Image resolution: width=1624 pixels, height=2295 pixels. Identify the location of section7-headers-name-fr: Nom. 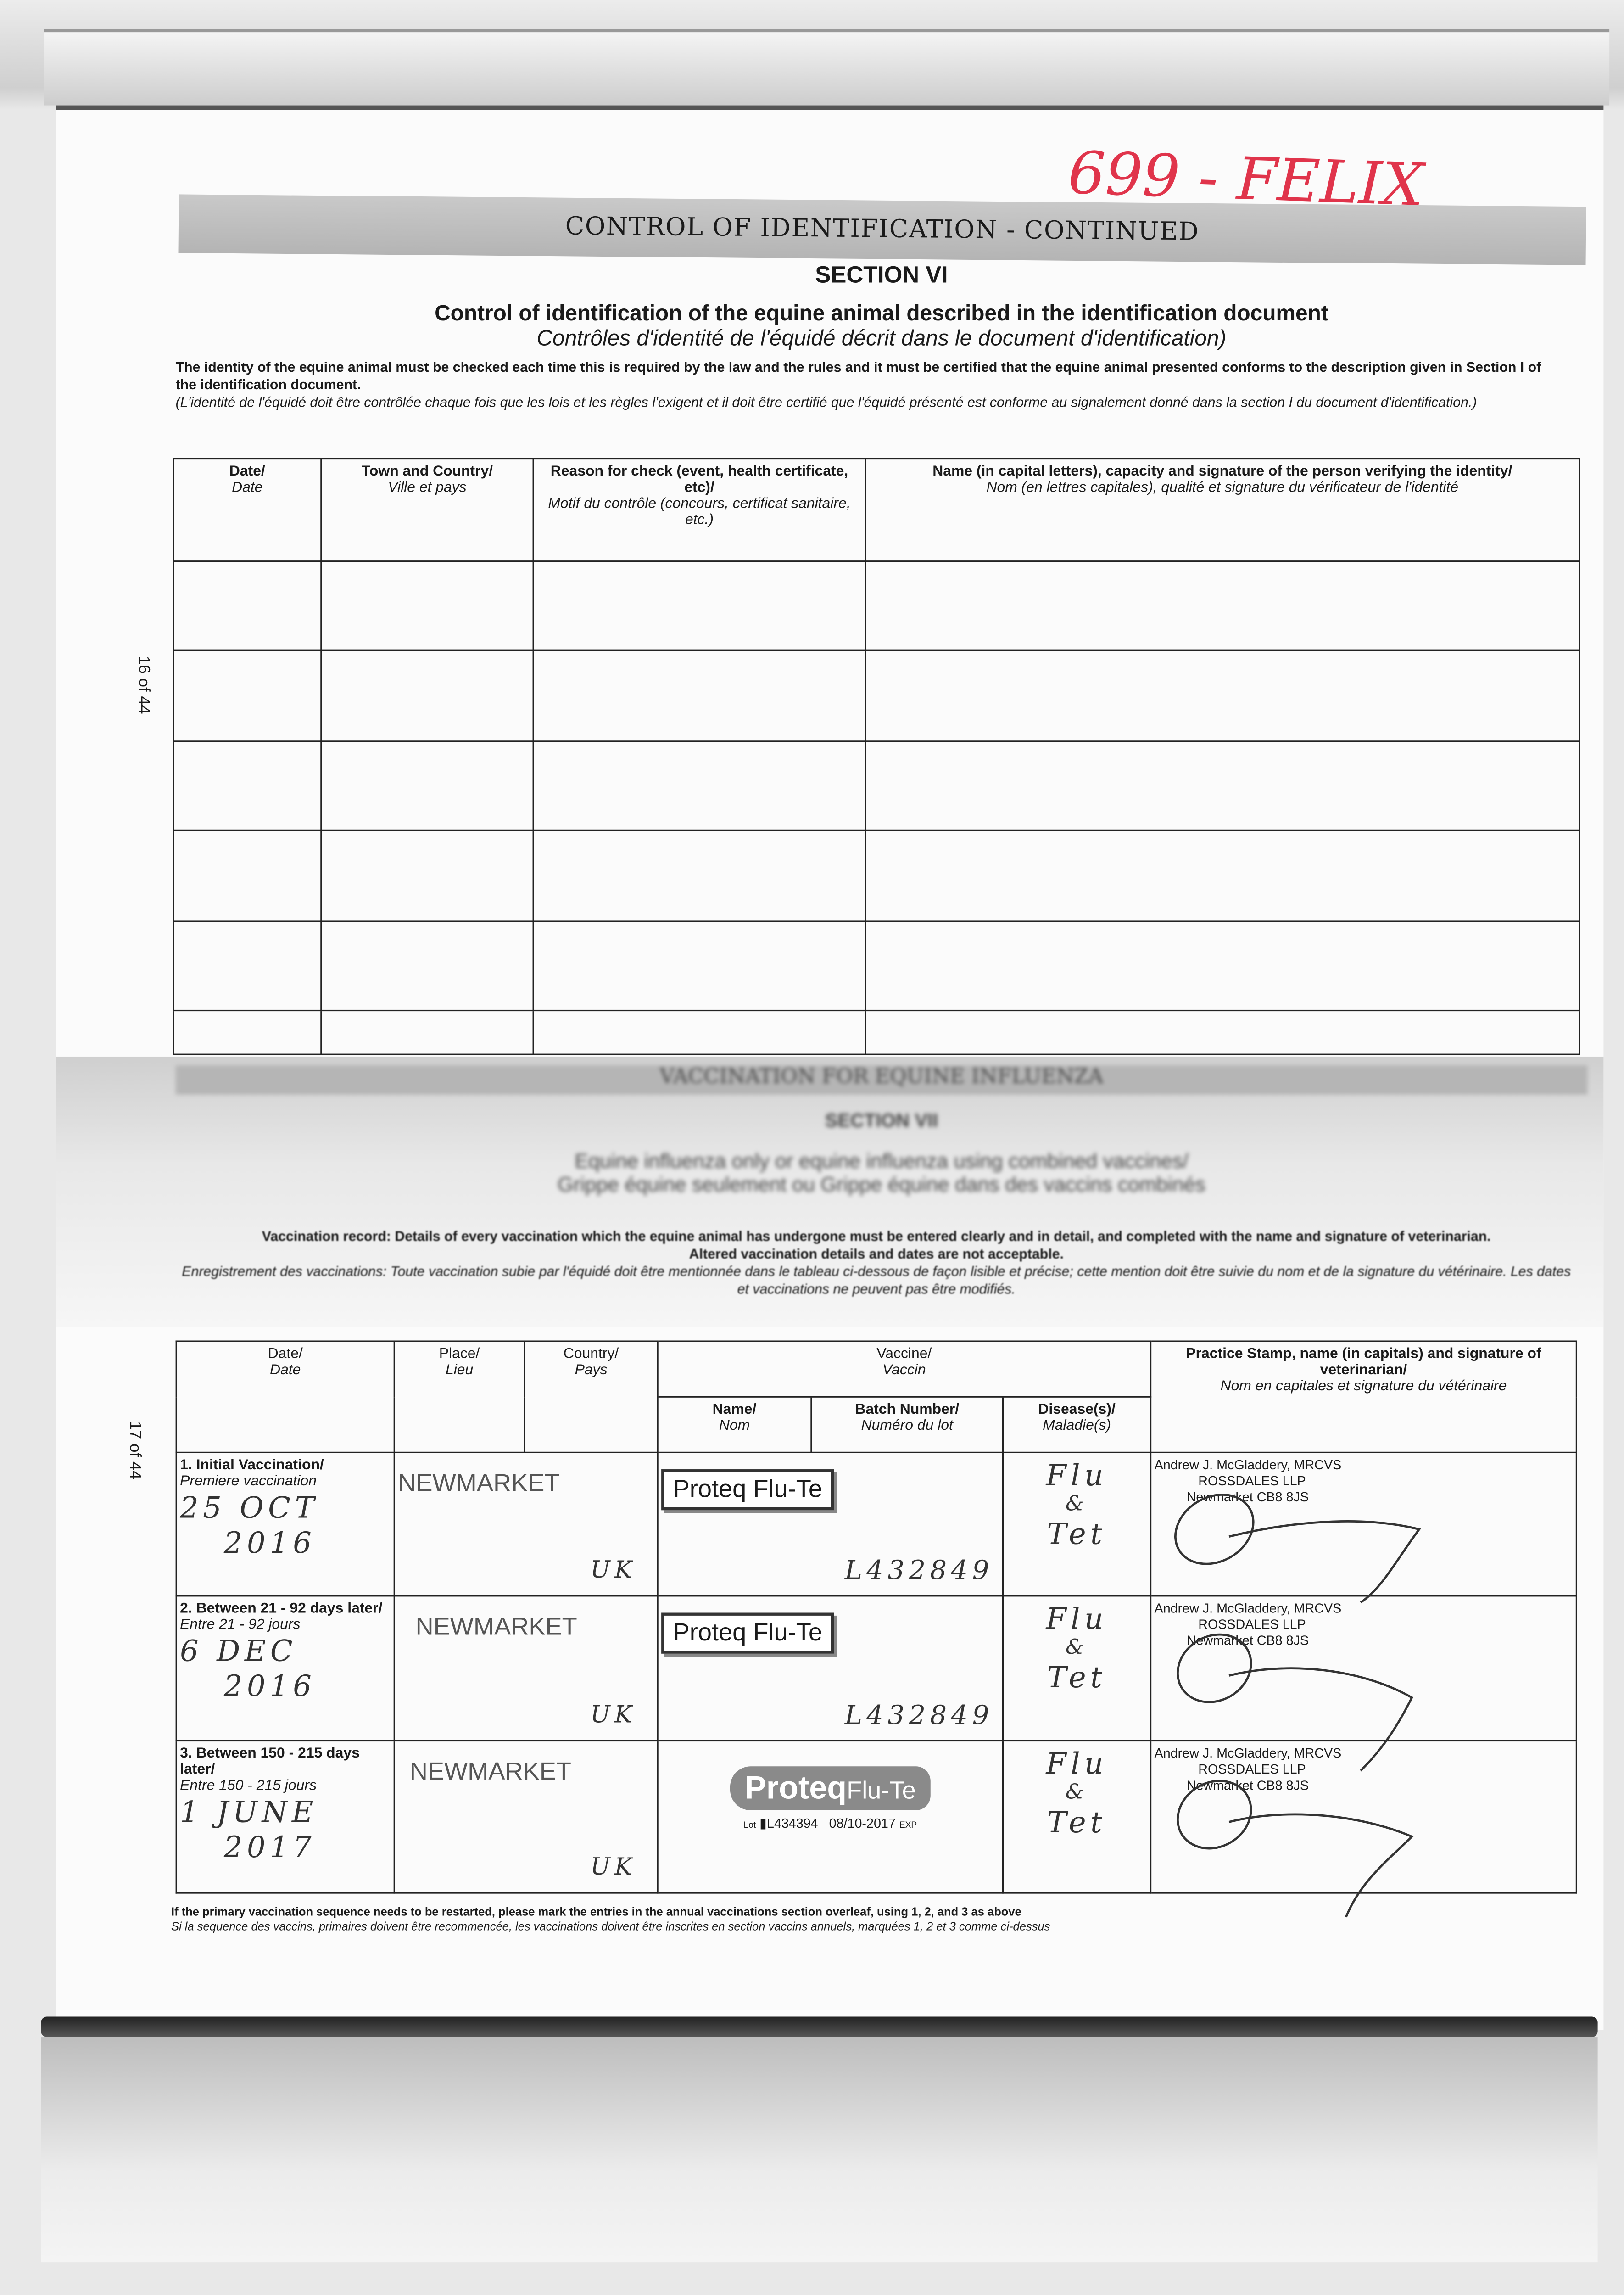
(734, 1426).